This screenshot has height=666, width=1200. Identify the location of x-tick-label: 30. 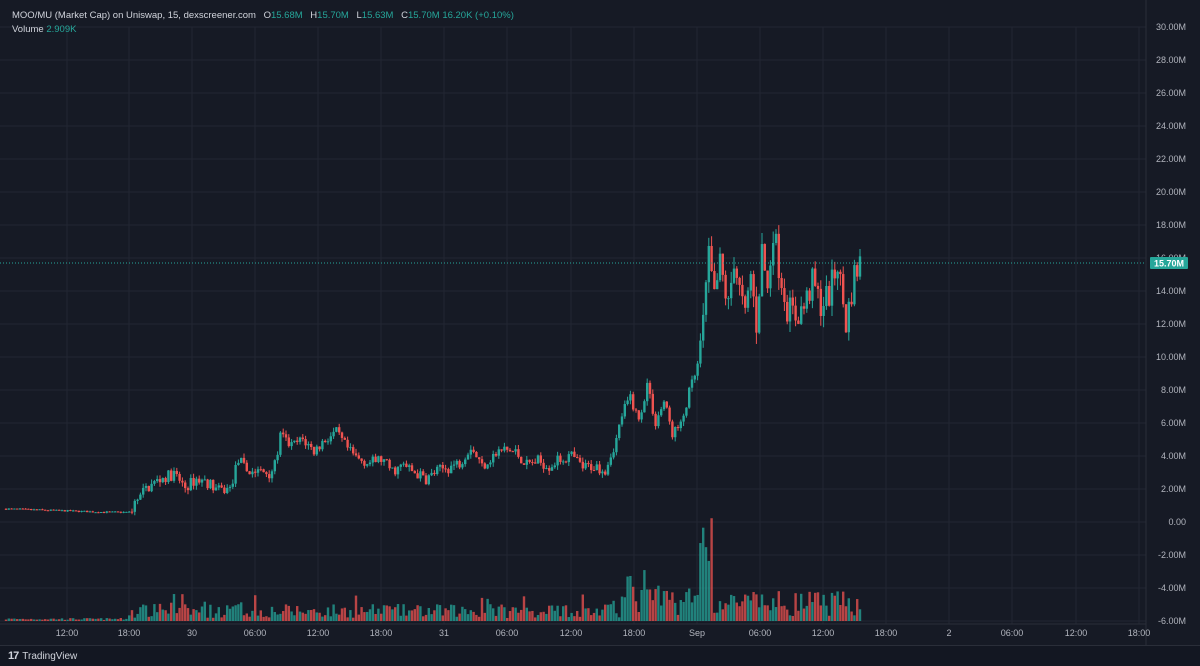
(192, 633).